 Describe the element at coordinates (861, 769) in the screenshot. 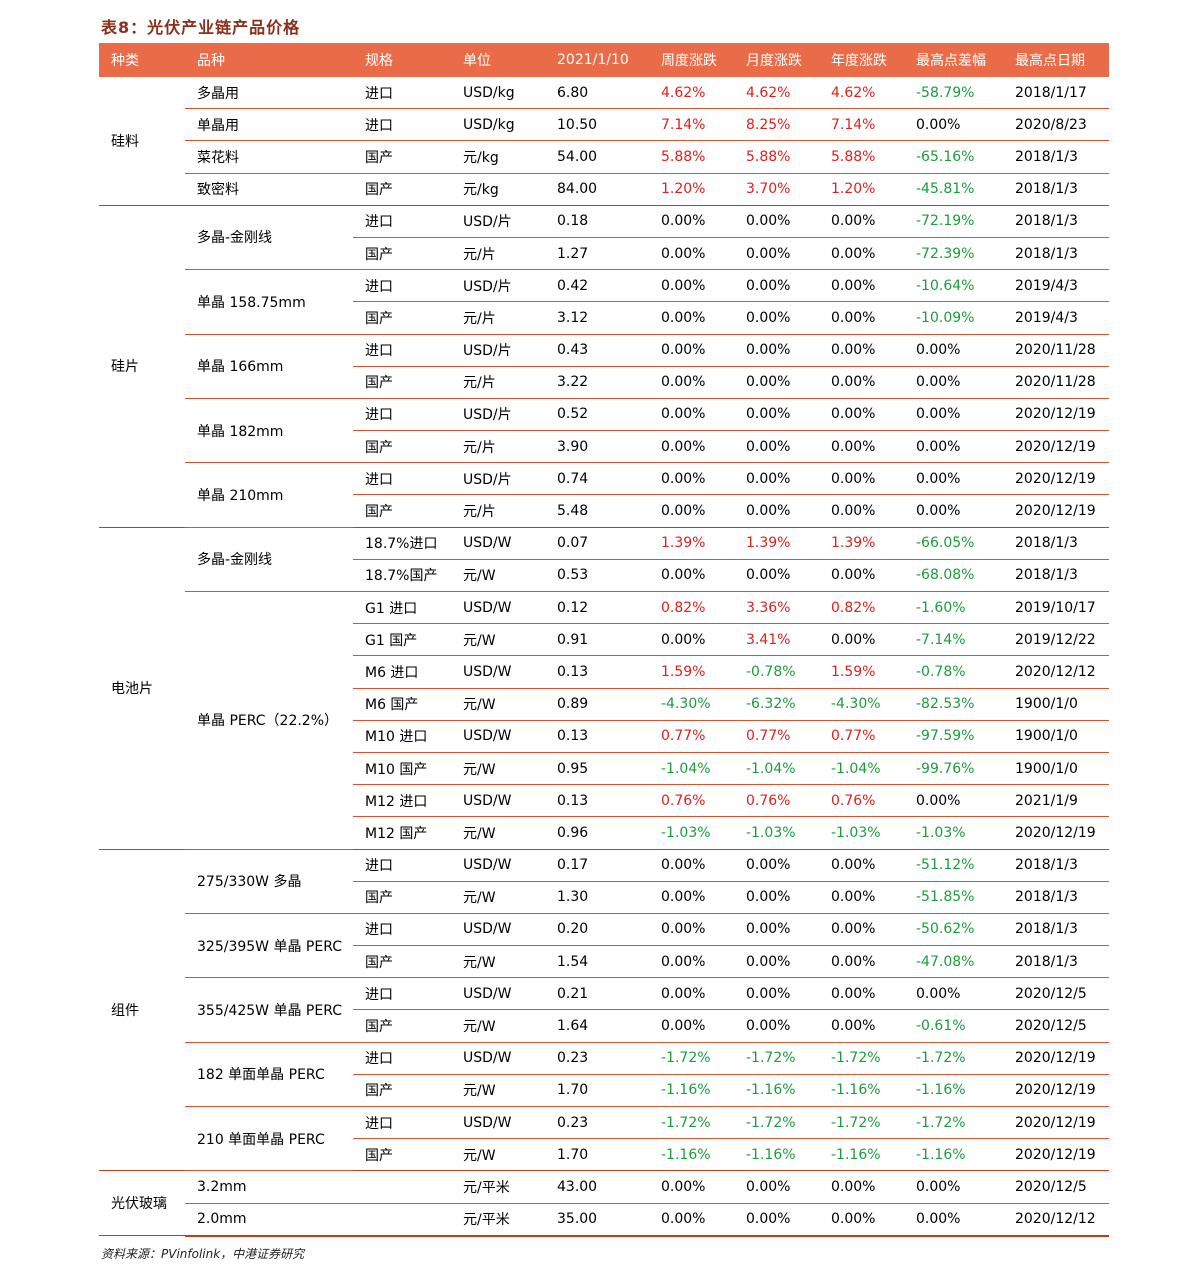

I see `yearly-change-cell: -1.04%` at that location.